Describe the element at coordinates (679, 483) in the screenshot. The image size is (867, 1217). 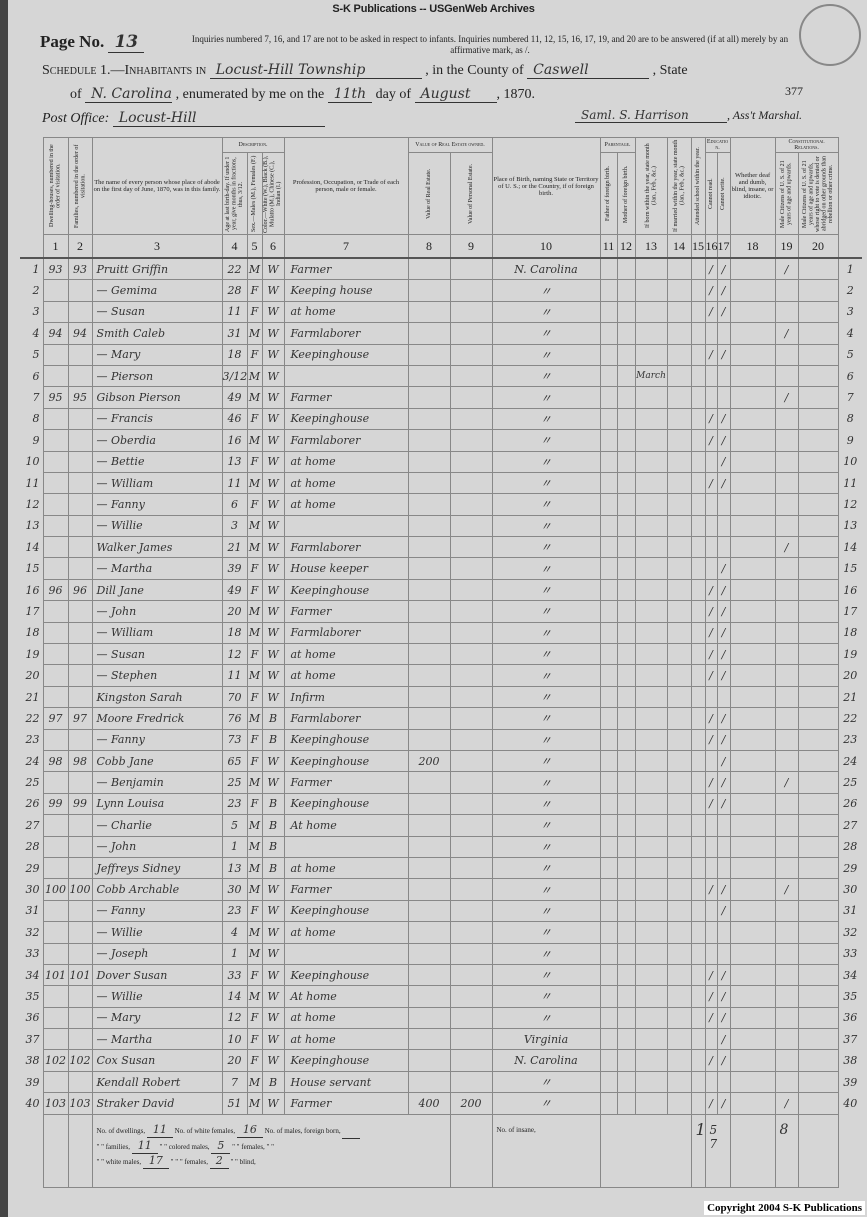
I see `married-month` at that location.